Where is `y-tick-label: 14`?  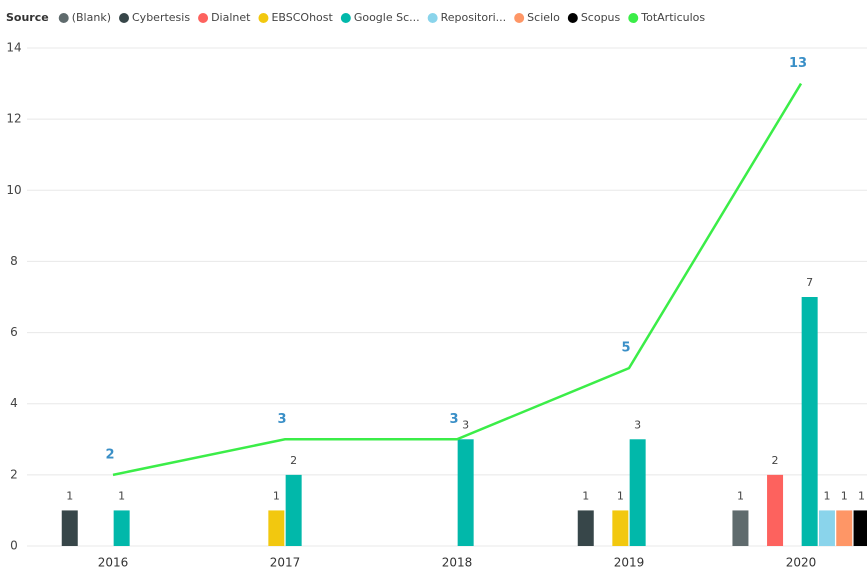
y-tick-label: 14 is located at coordinates (13, 48).